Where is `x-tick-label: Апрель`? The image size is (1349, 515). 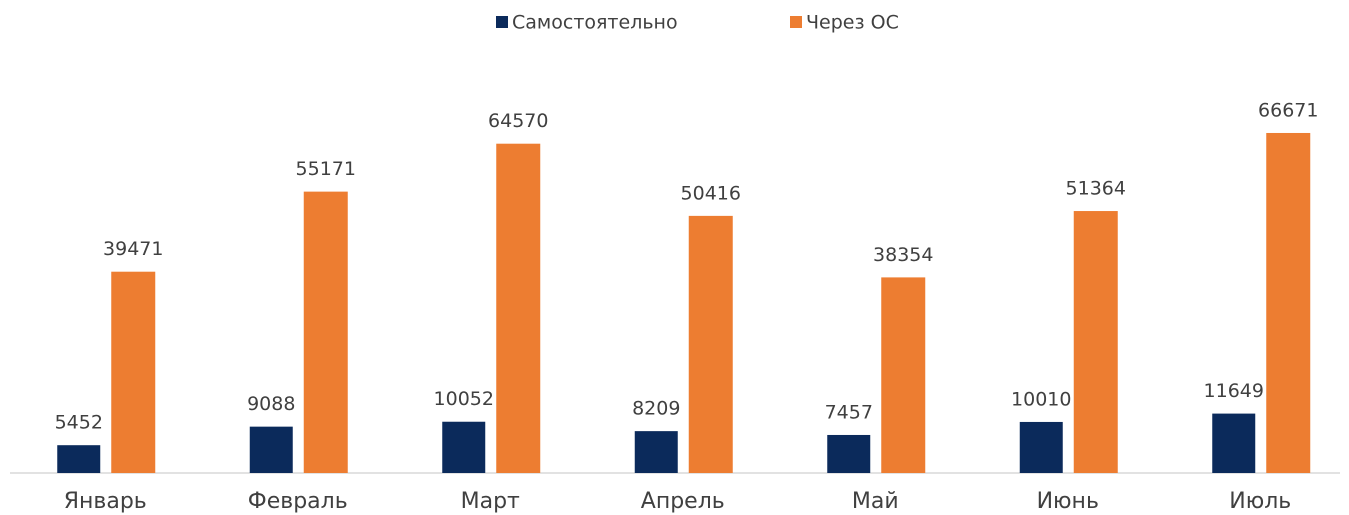 x-tick-label: Апрель is located at coordinates (683, 501).